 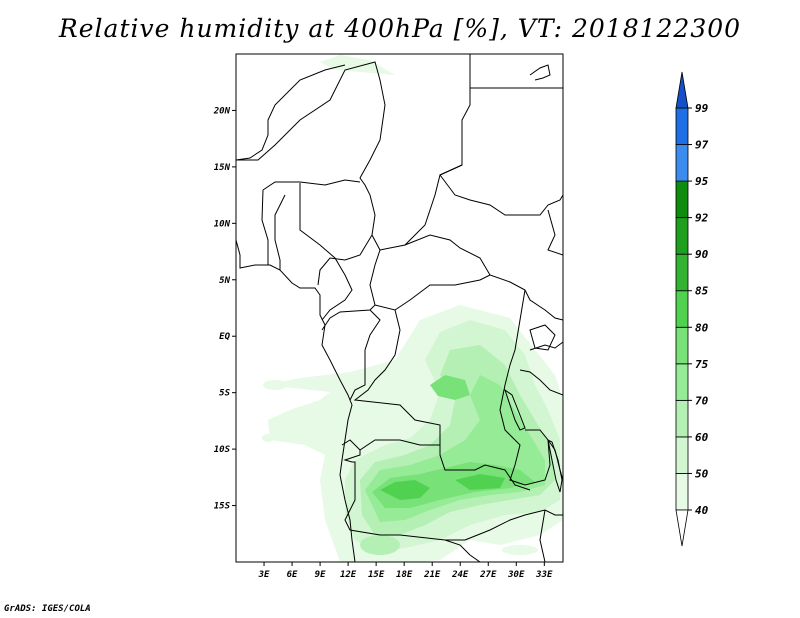 What do you see at coordinates (555, 466) in the screenshot?
I see `lake-malawi` at bounding box center [555, 466].